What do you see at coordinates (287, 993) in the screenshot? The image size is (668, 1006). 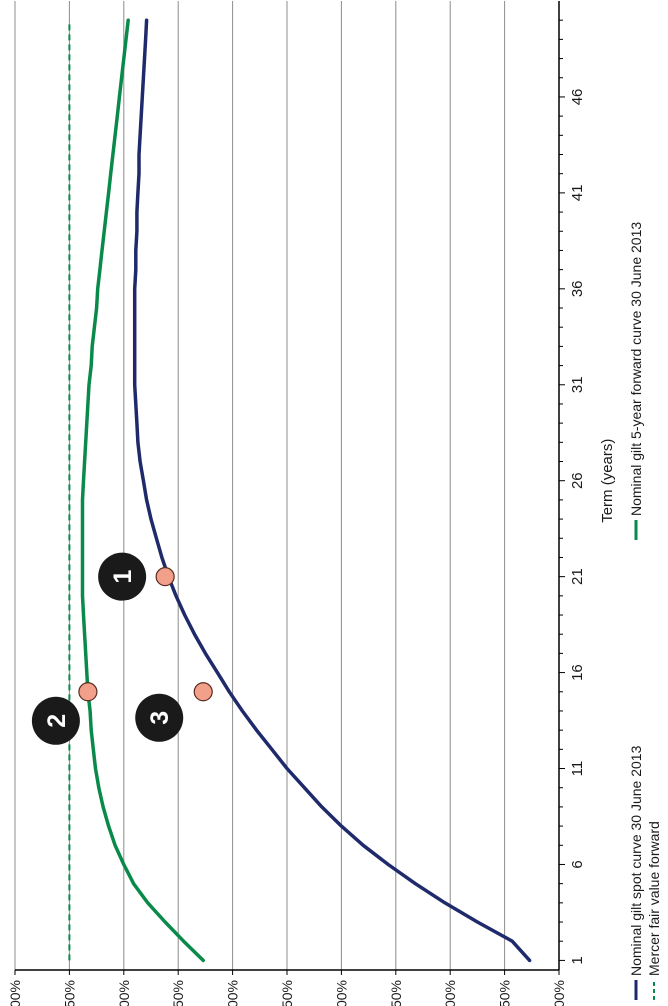 I see `value-tick-label: 2.50%` at bounding box center [287, 993].